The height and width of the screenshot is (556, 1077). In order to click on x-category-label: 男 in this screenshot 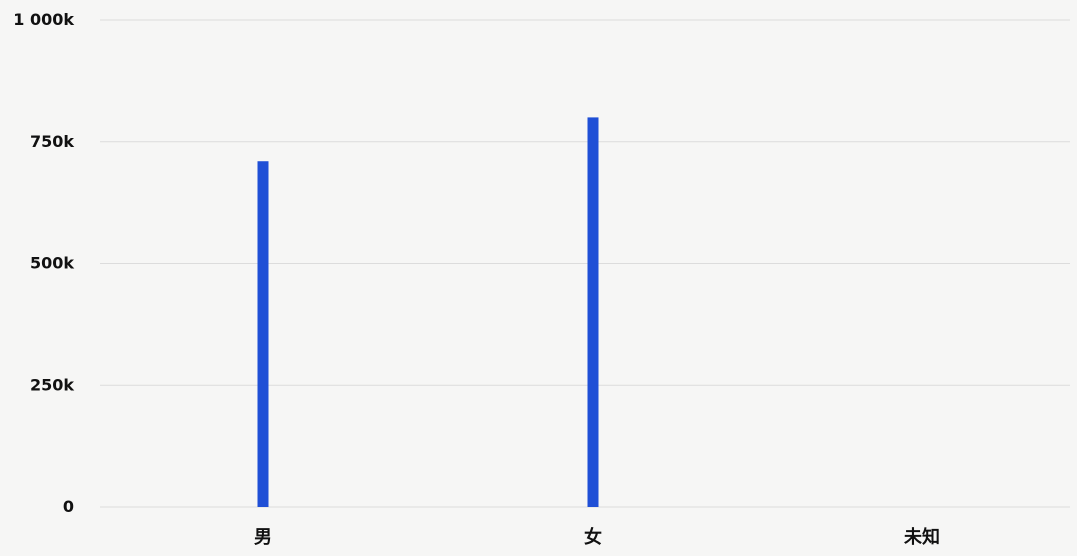, I will do `click(263, 537)`.